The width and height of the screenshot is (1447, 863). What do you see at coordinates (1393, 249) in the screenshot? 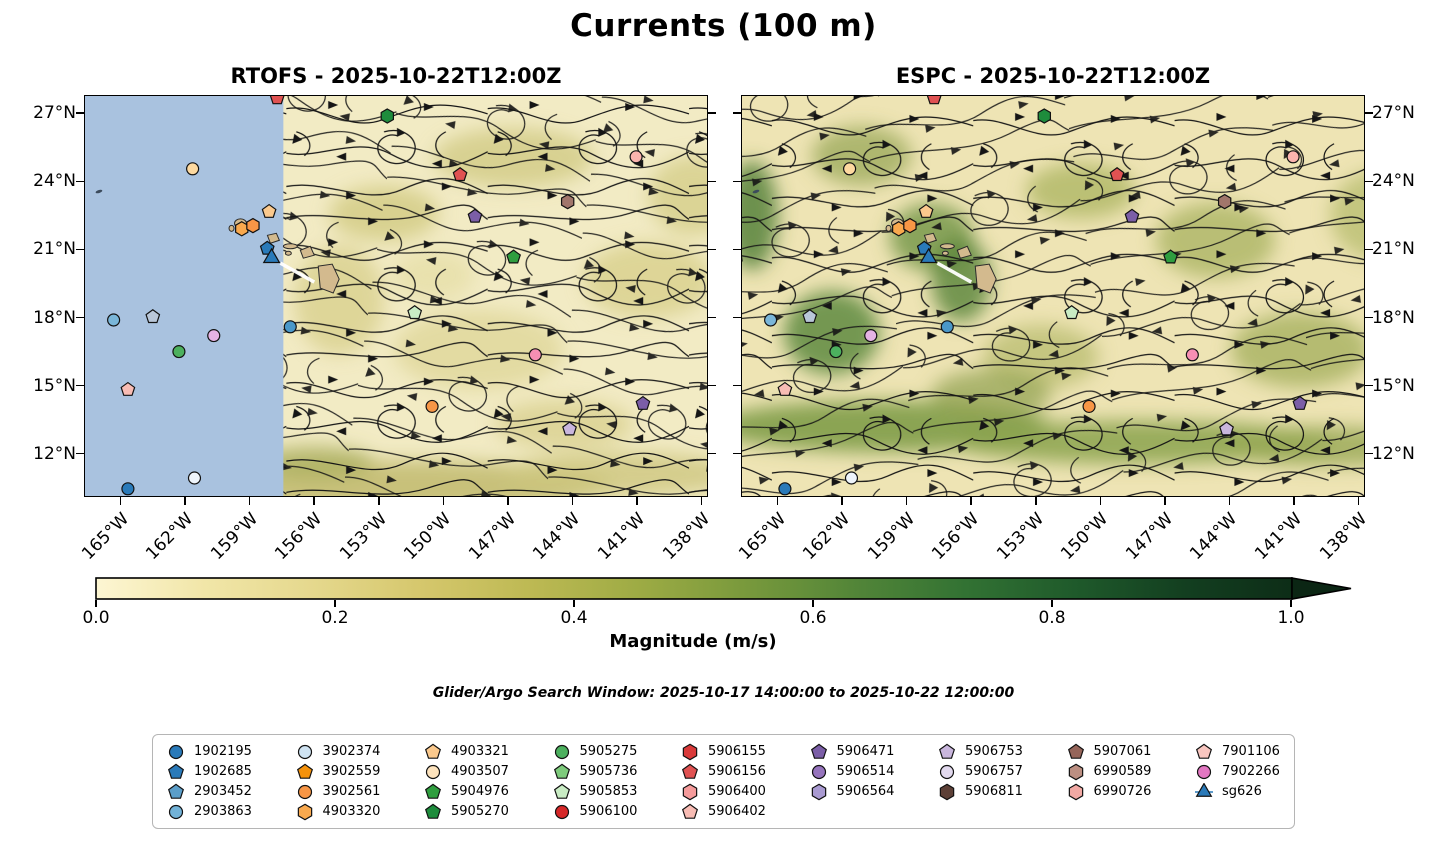
I see `lat-tick-label: 21°N` at bounding box center [1393, 249].